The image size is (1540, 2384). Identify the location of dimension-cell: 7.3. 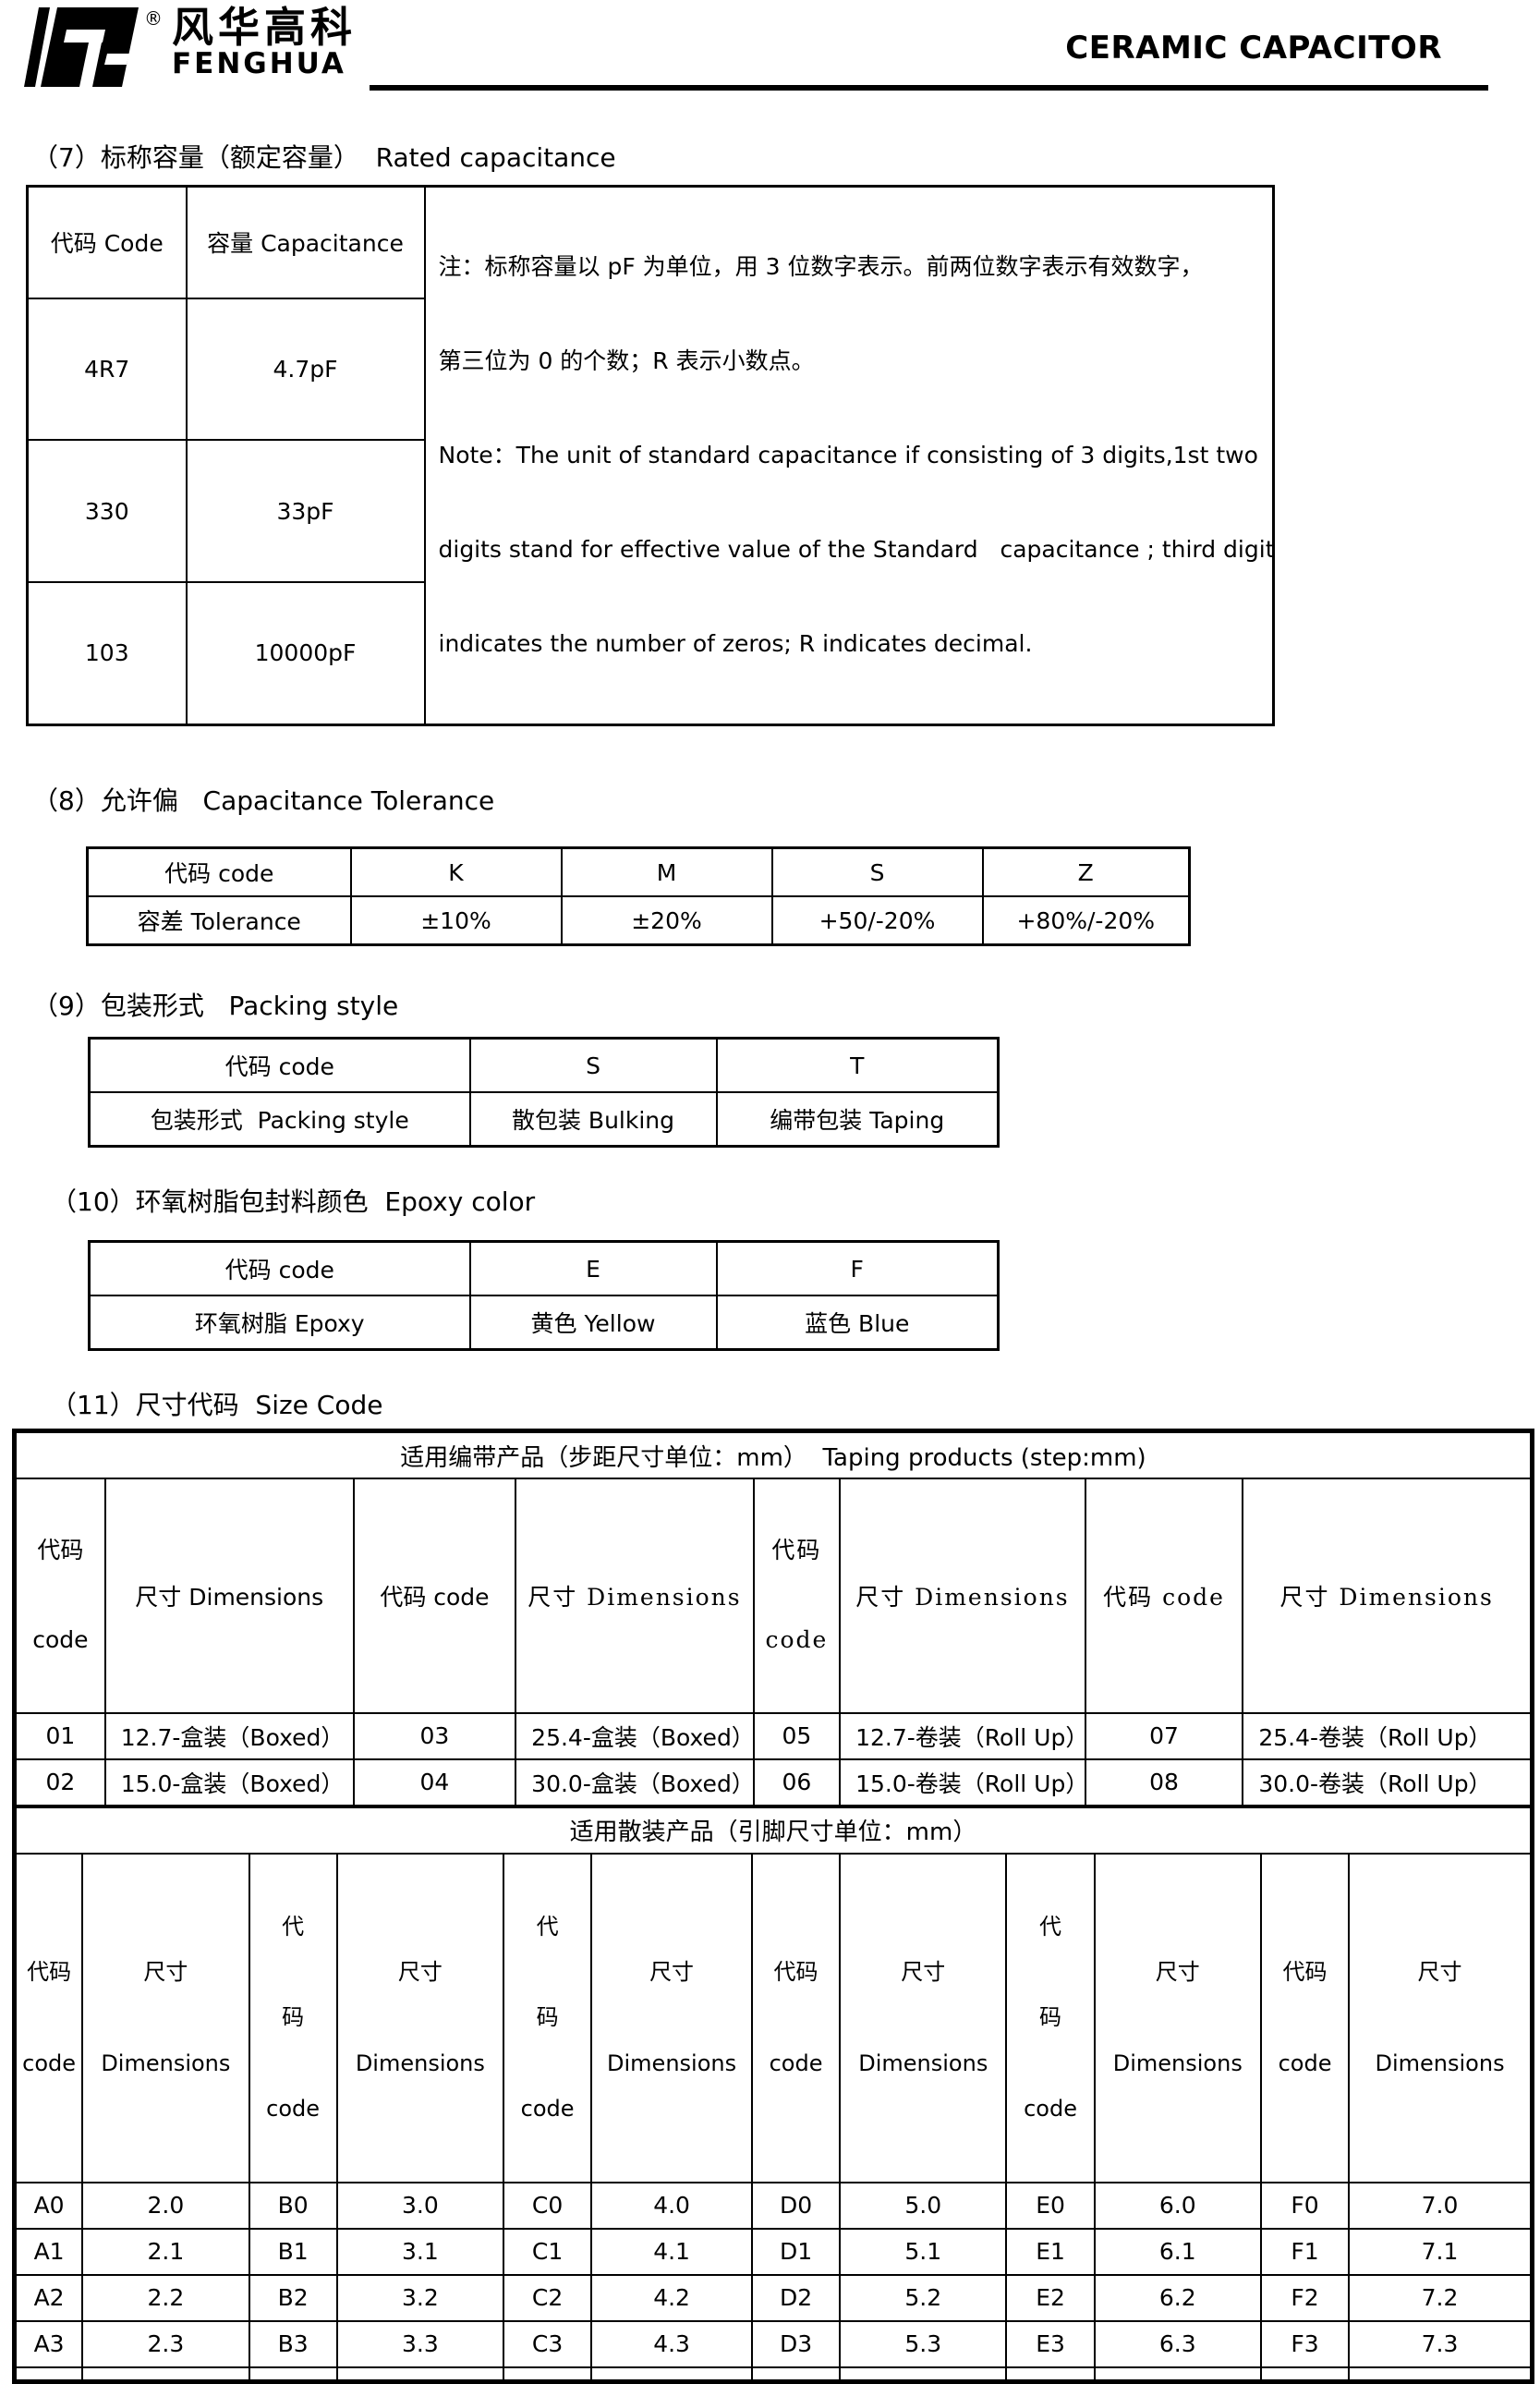
(1440, 2343).